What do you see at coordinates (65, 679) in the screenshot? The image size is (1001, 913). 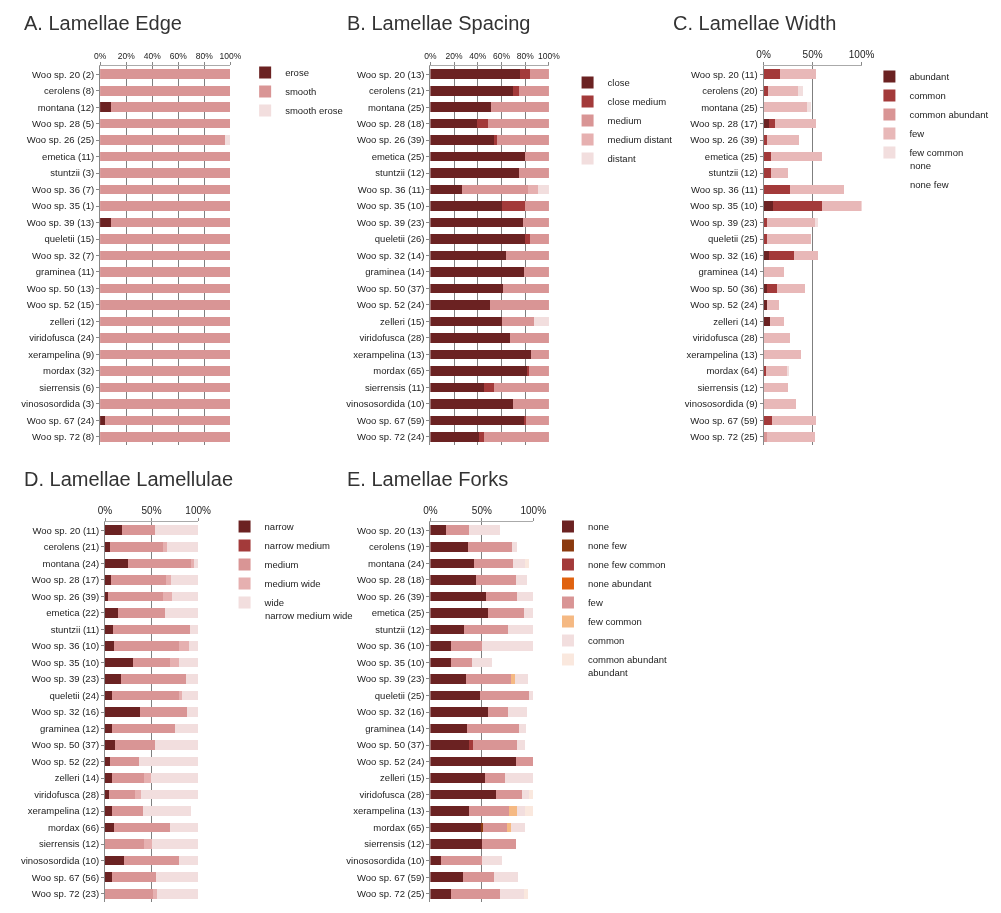 I see `y-tick-label: Woo sp. 39 (23)` at bounding box center [65, 679].